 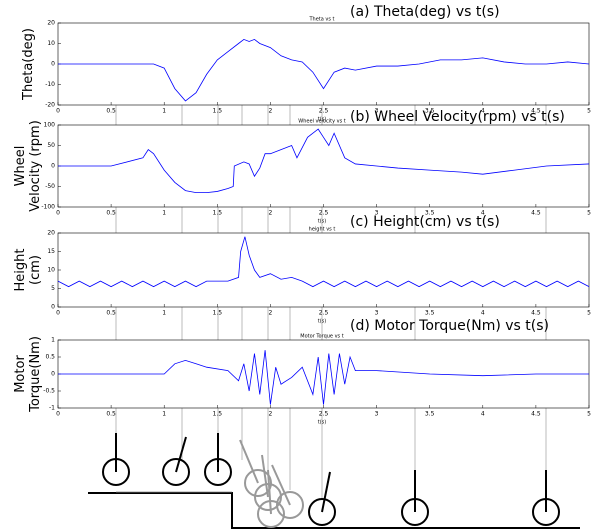 I want to click on y-tick-label: 1, so click(x=53, y=340).